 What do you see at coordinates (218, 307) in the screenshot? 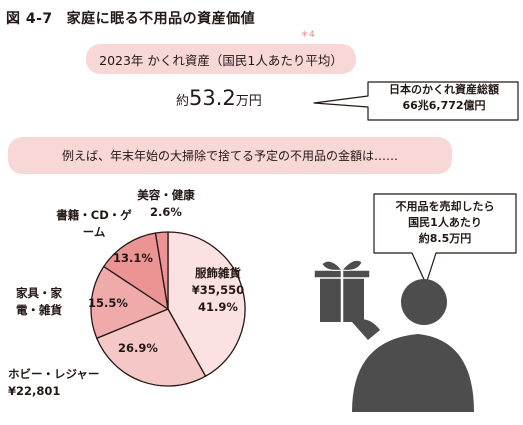
I see `label-apparel-percent: 41.9%` at bounding box center [218, 307].